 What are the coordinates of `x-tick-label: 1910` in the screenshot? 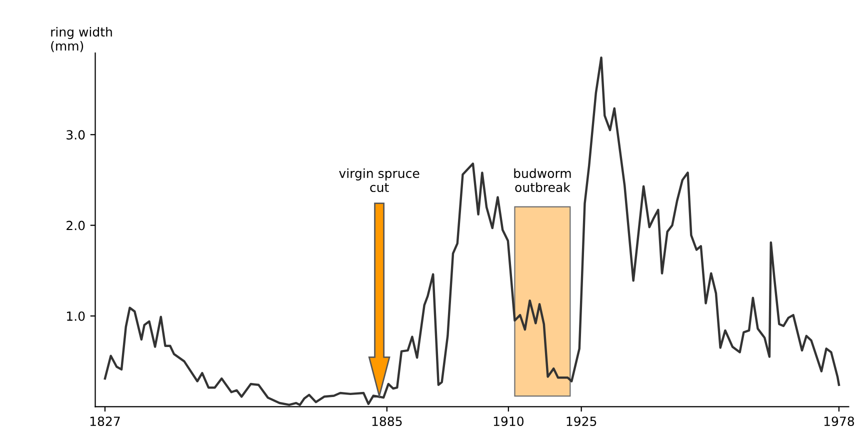 It's located at (509, 421).